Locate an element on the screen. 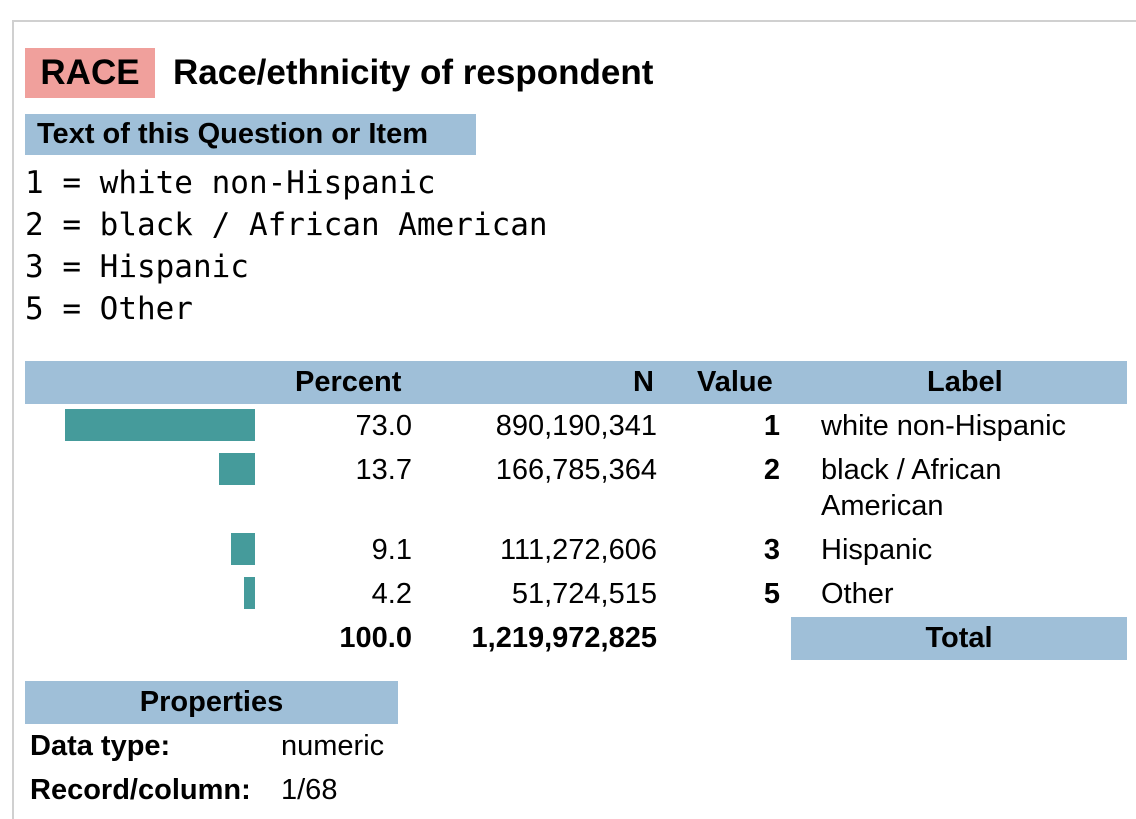 The width and height of the screenshot is (1136, 819). row-label: black / African American is located at coordinates (911, 488).